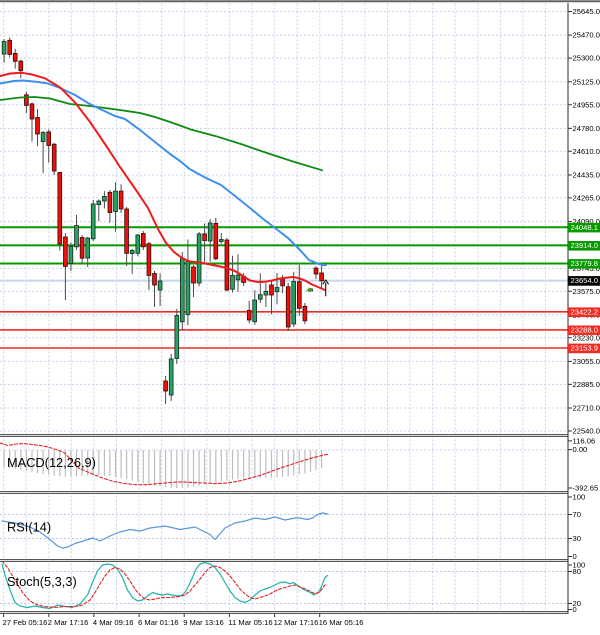 This screenshot has width=600, height=635. Describe the element at coordinates (113, 622) in the screenshot. I see `svg-text: 4 Mar 09:16` at that location.